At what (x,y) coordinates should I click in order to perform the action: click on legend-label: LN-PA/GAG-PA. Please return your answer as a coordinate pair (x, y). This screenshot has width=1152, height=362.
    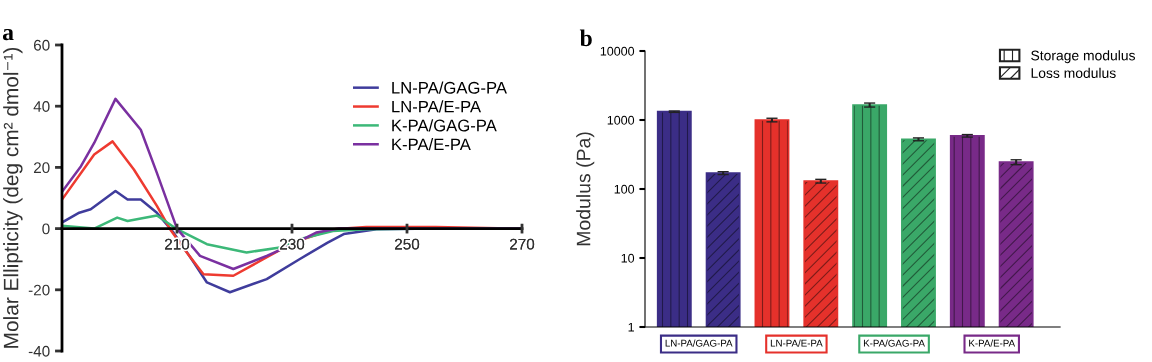
    Looking at the image, I should click on (449, 87).